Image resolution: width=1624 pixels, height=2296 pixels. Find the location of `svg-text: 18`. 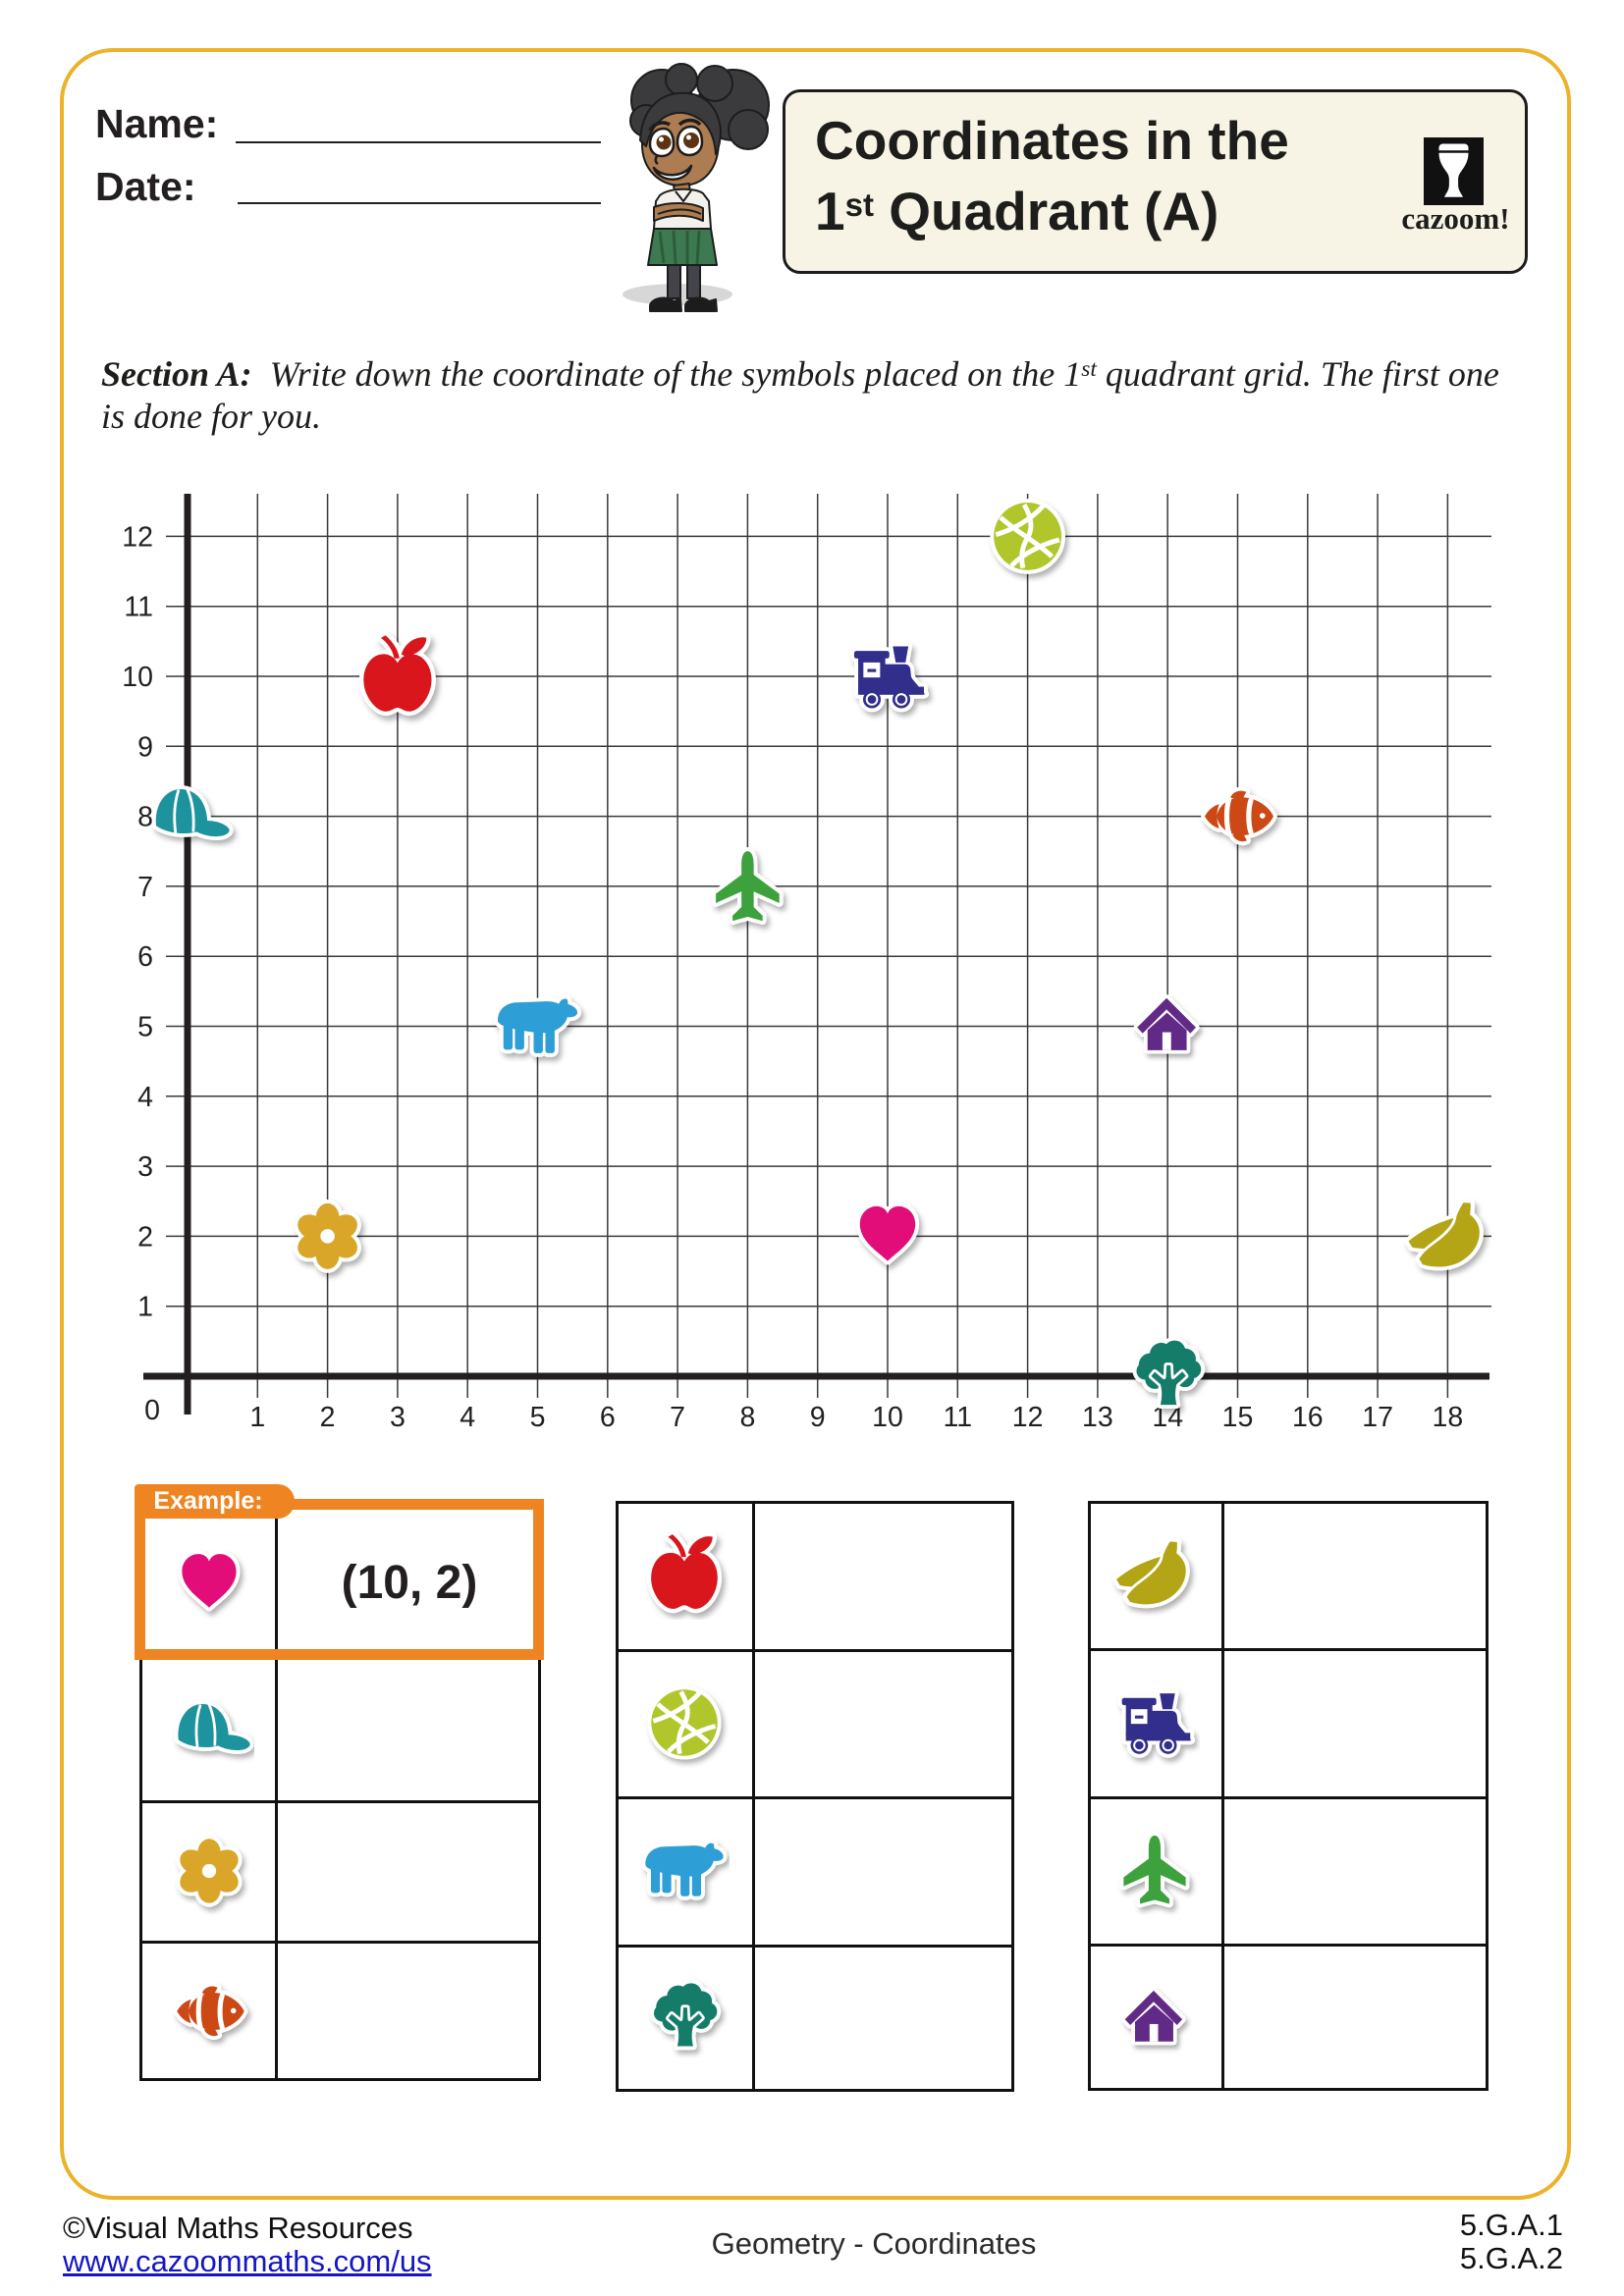

svg-text: 18 is located at coordinates (1448, 1417).